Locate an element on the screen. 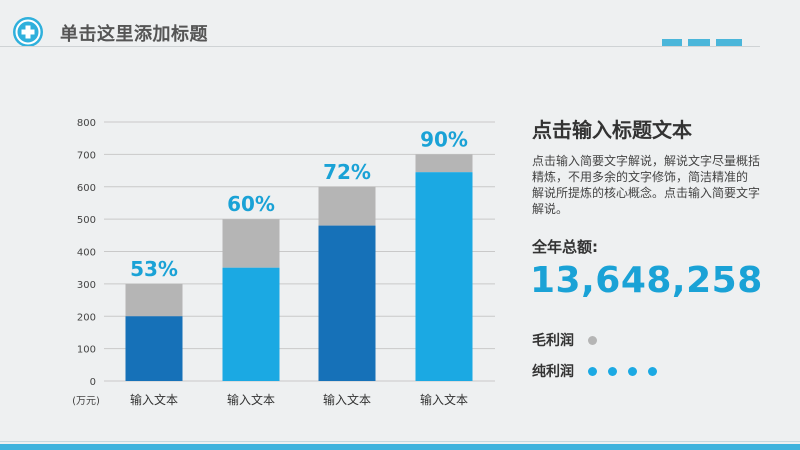  legend-net-profit: 纯利润 is located at coordinates (600, 371).